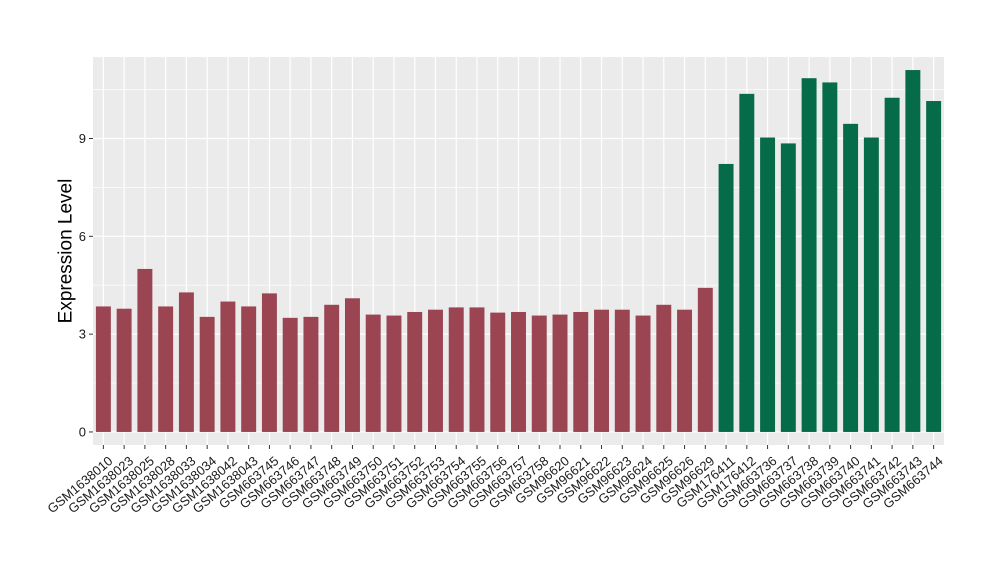 The height and width of the screenshot is (580, 1000). Describe the element at coordinates (643, 373) in the screenshot. I see `bar-GSM96624` at that location.